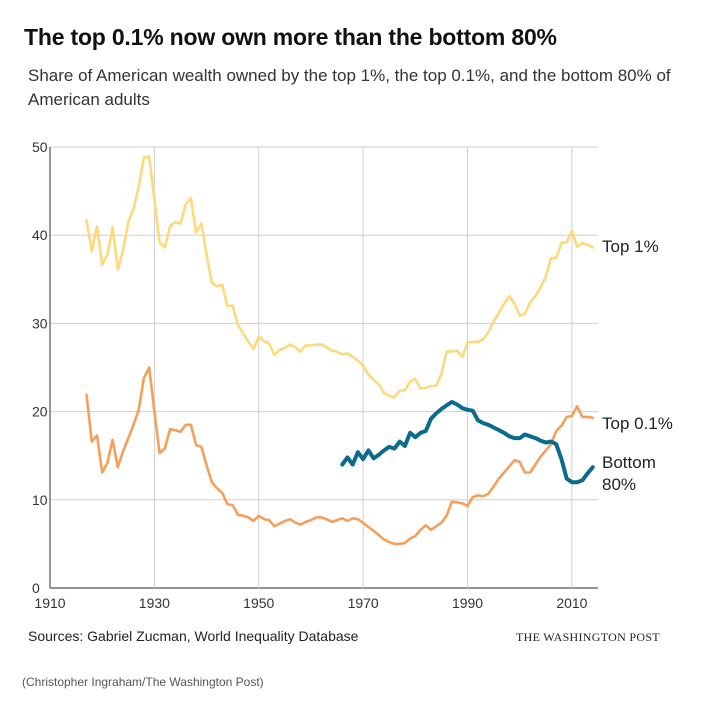  Describe the element at coordinates (154, 603) in the screenshot. I see `x-tick-label: 1930` at that location.